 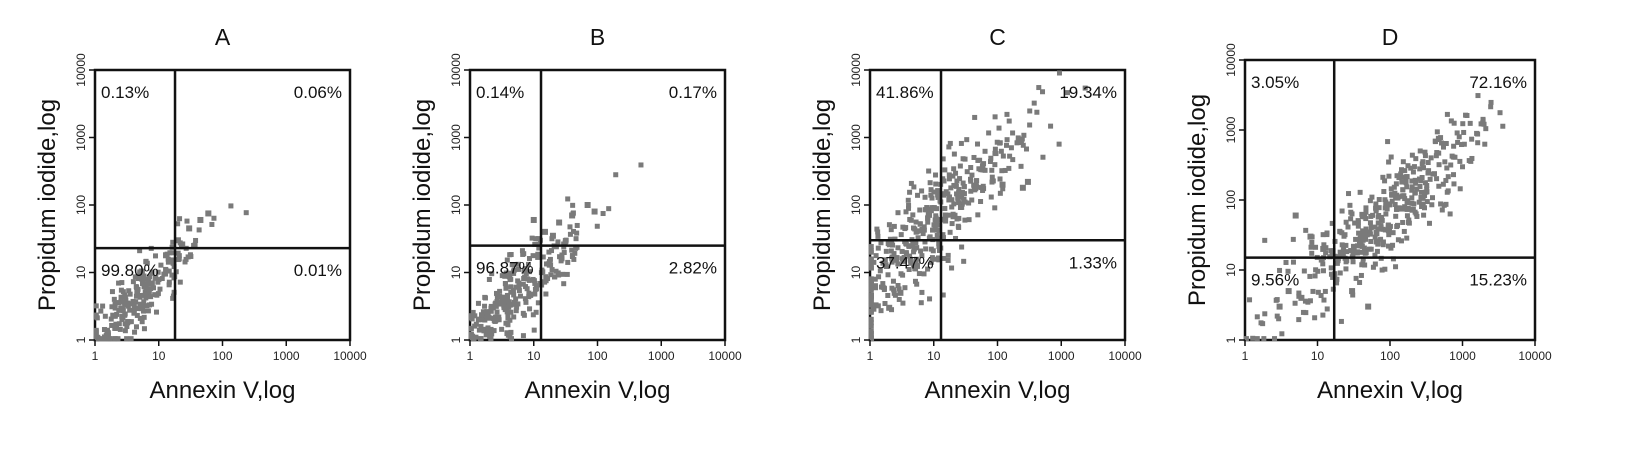 What do you see at coordinates (1231, 60) in the screenshot?
I see `y-tick-label: 10000` at bounding box center [1231, 60].